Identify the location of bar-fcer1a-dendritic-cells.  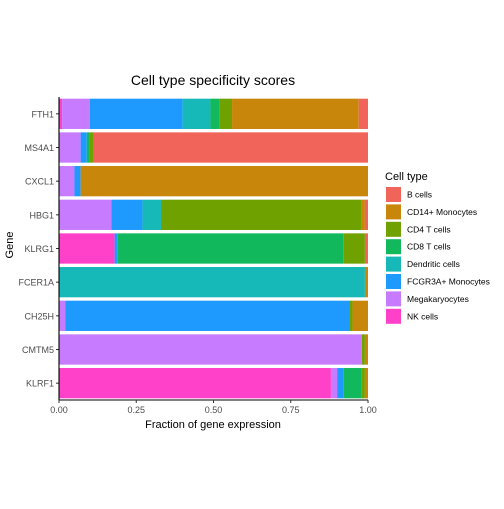
(212, 282).